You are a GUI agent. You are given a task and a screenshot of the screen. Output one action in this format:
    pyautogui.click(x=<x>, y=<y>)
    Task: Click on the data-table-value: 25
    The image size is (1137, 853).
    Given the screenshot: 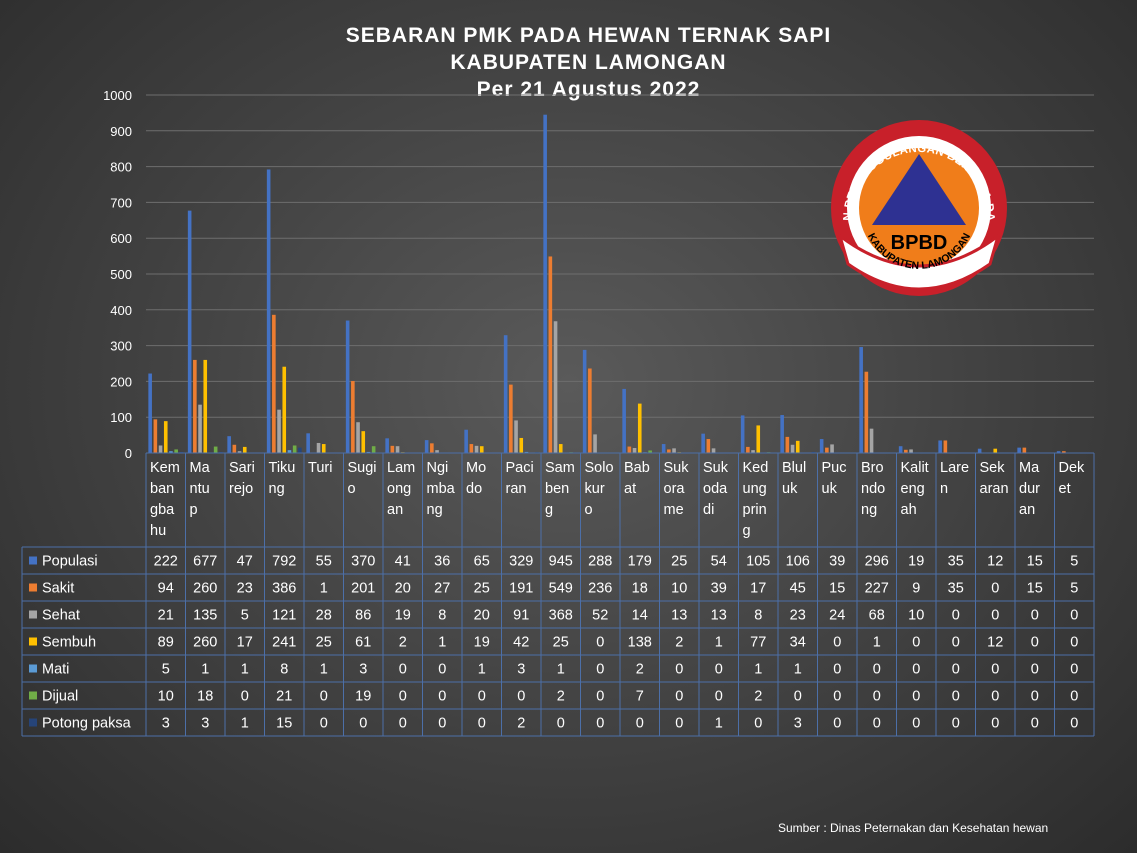 What is the action you would take?
    pyautogui.click(x=561, y=643)
    